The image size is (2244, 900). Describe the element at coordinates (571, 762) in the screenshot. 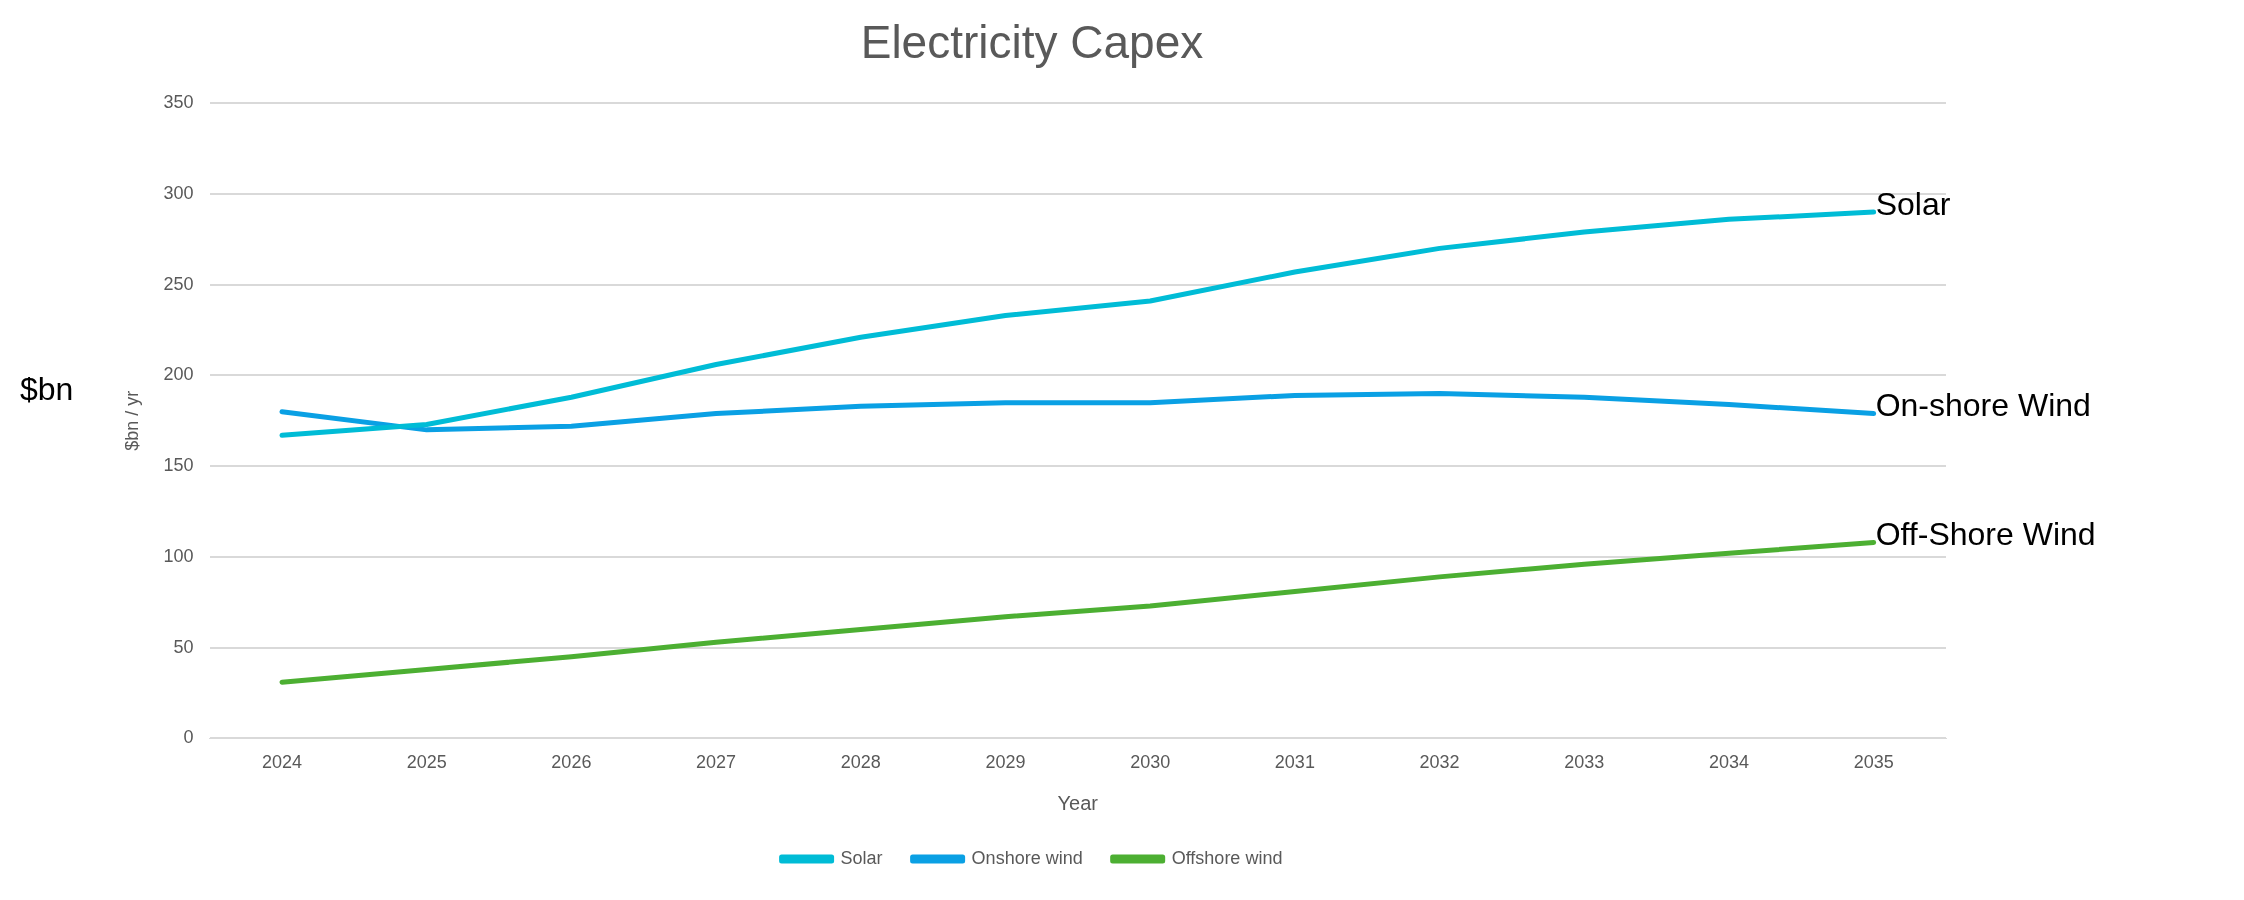

I see `x-tick-label: 2026` at that location.